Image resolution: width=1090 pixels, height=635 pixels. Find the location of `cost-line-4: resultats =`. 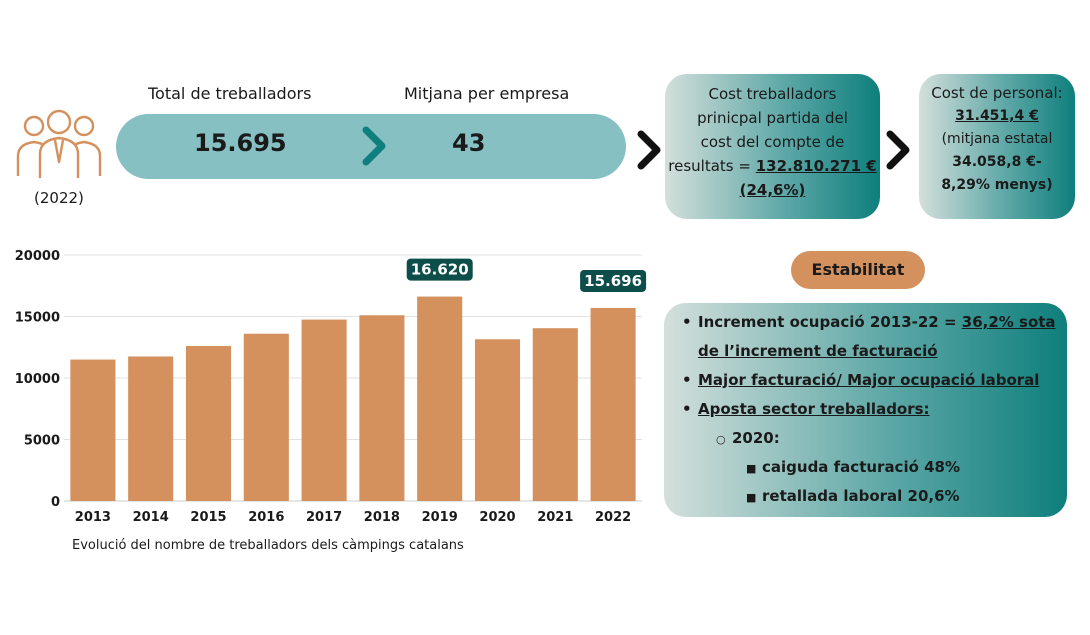

cost-line-4: resultats = is located at coordinates (712, 166).